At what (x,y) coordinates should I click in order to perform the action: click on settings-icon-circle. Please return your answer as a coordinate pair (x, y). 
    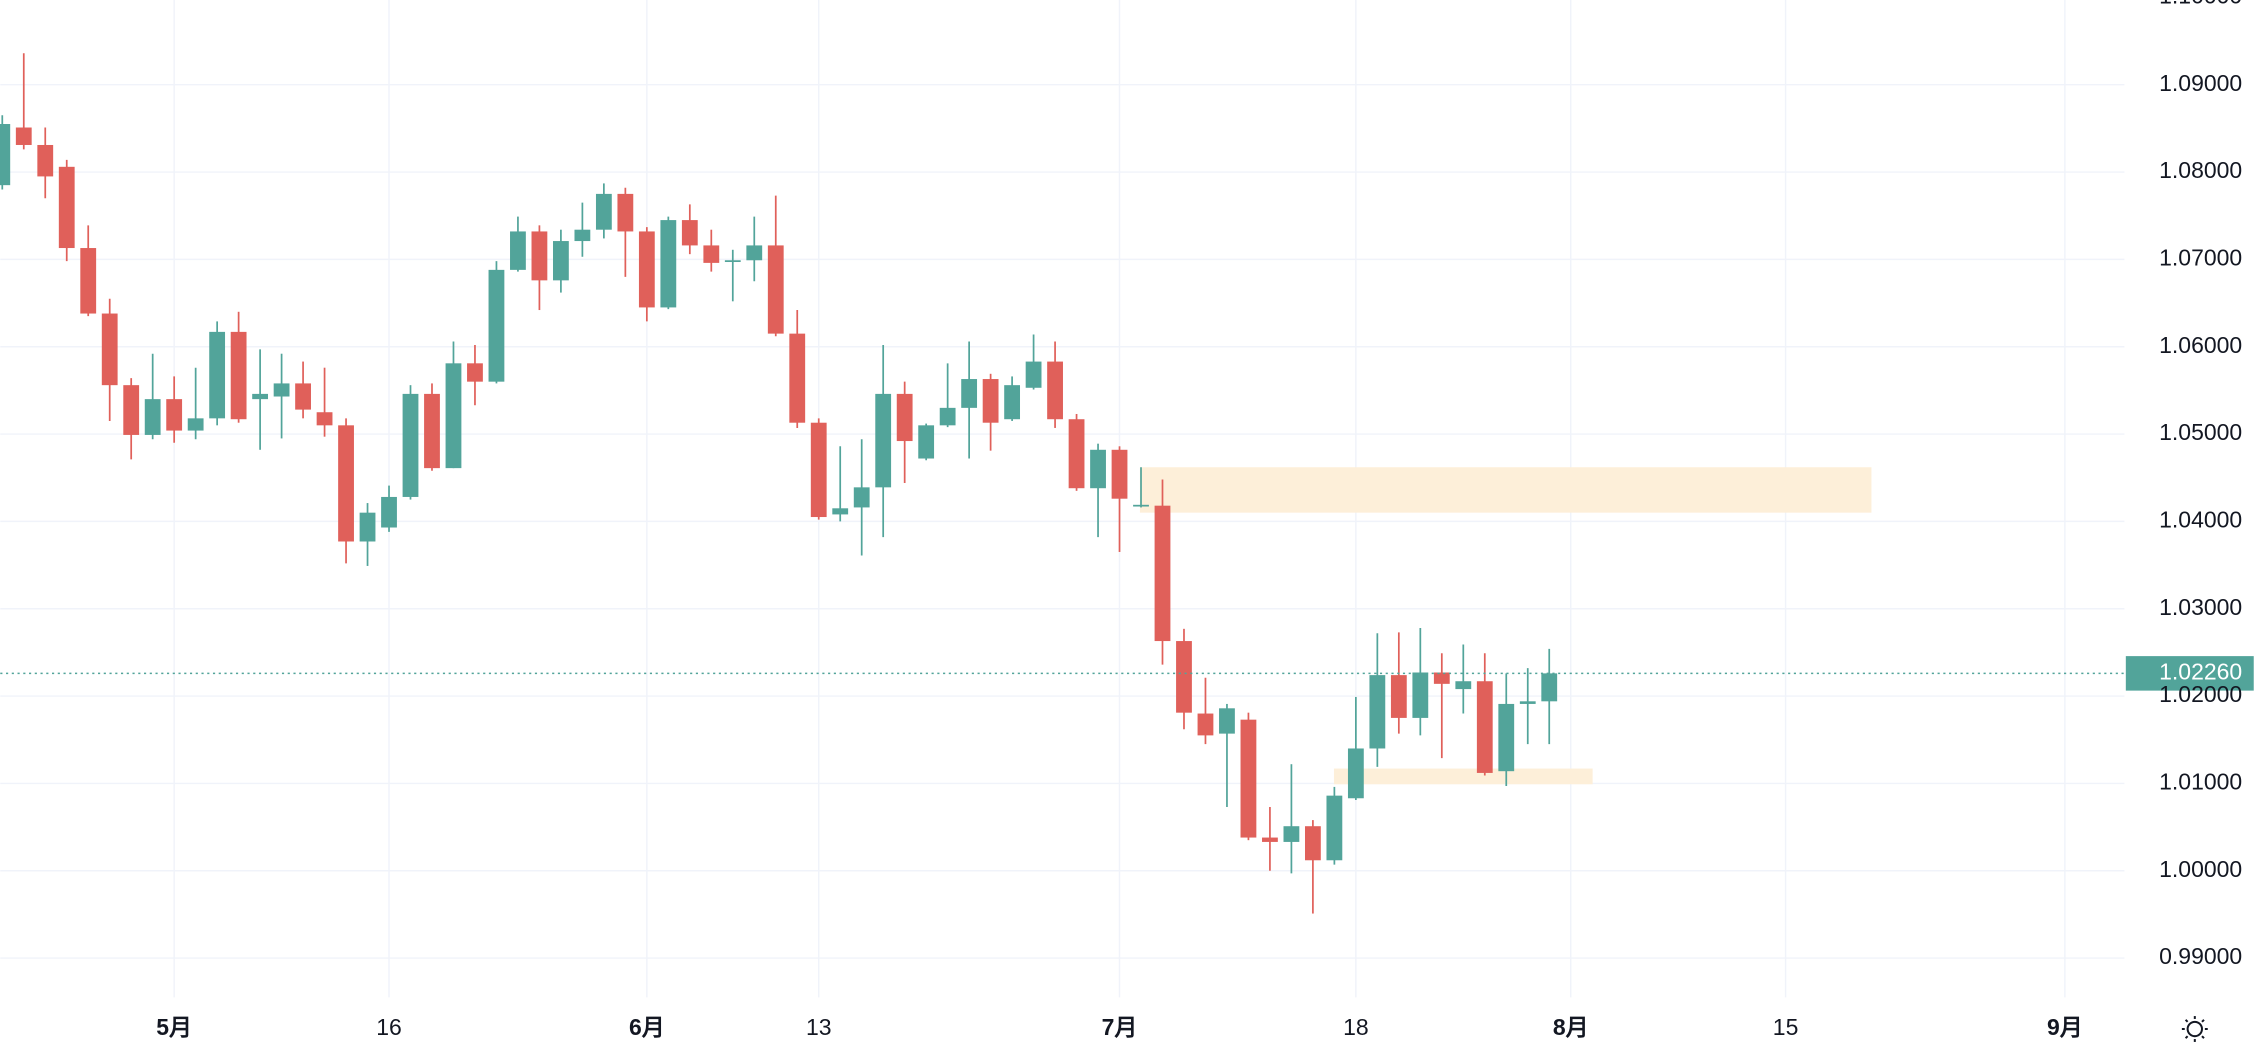
    Looking at the image, I should click on (2195, 1029).